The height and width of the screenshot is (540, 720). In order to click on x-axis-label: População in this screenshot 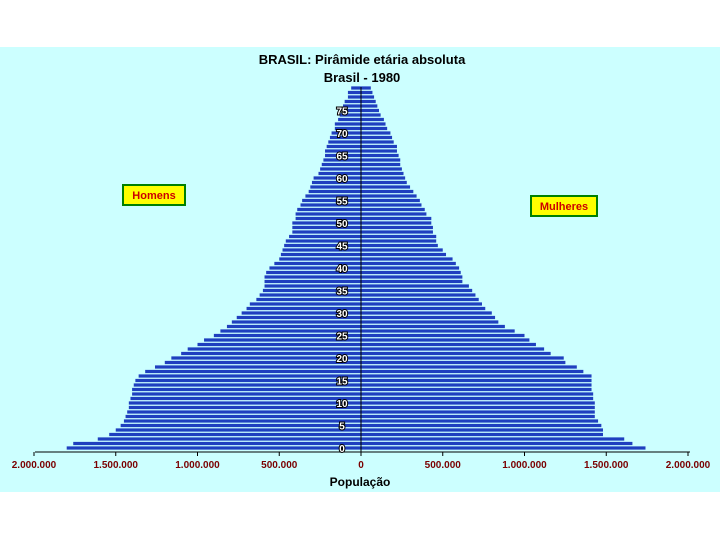, I will do `click(360, 482)`.